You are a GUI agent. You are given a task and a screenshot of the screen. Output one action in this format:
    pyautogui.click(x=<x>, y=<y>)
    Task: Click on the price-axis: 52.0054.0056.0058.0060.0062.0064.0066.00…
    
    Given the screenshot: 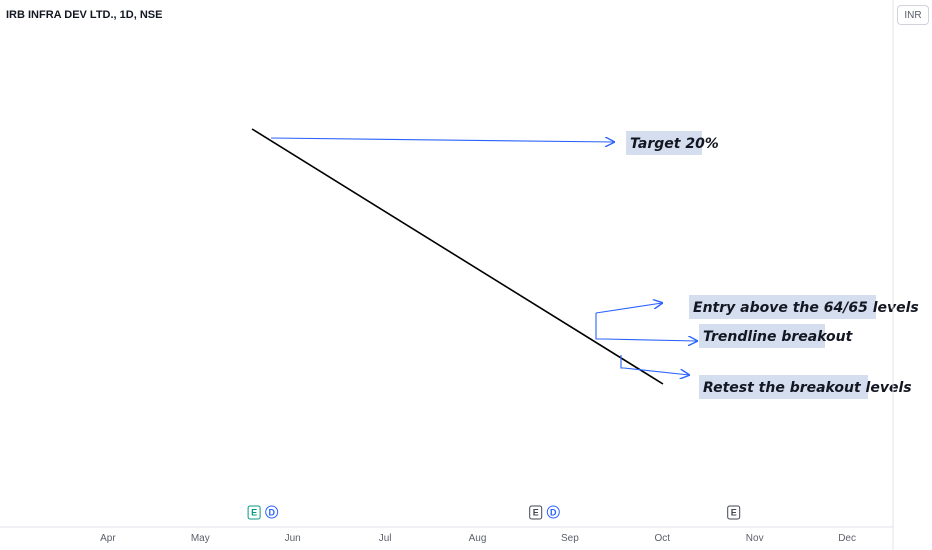 What is the action you would take?
    pyautogui.click(x=911, y=275)
    